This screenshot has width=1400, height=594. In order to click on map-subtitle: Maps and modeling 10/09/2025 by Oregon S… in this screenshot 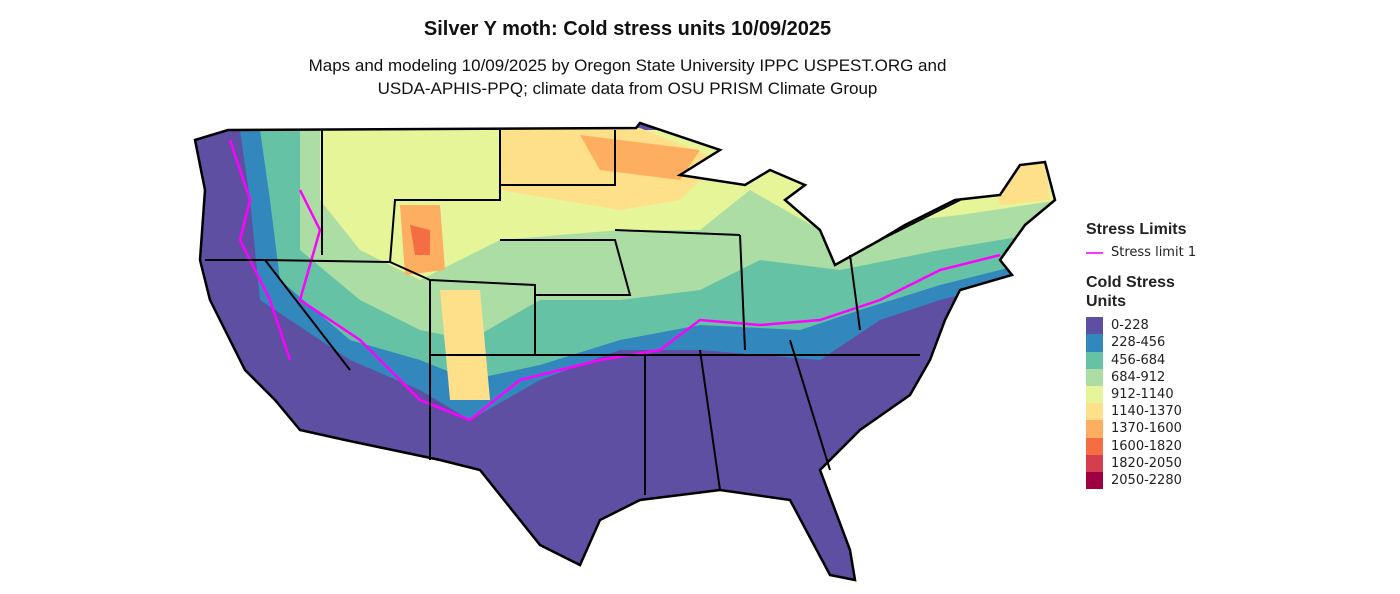, I will do `click(627, 77)`.